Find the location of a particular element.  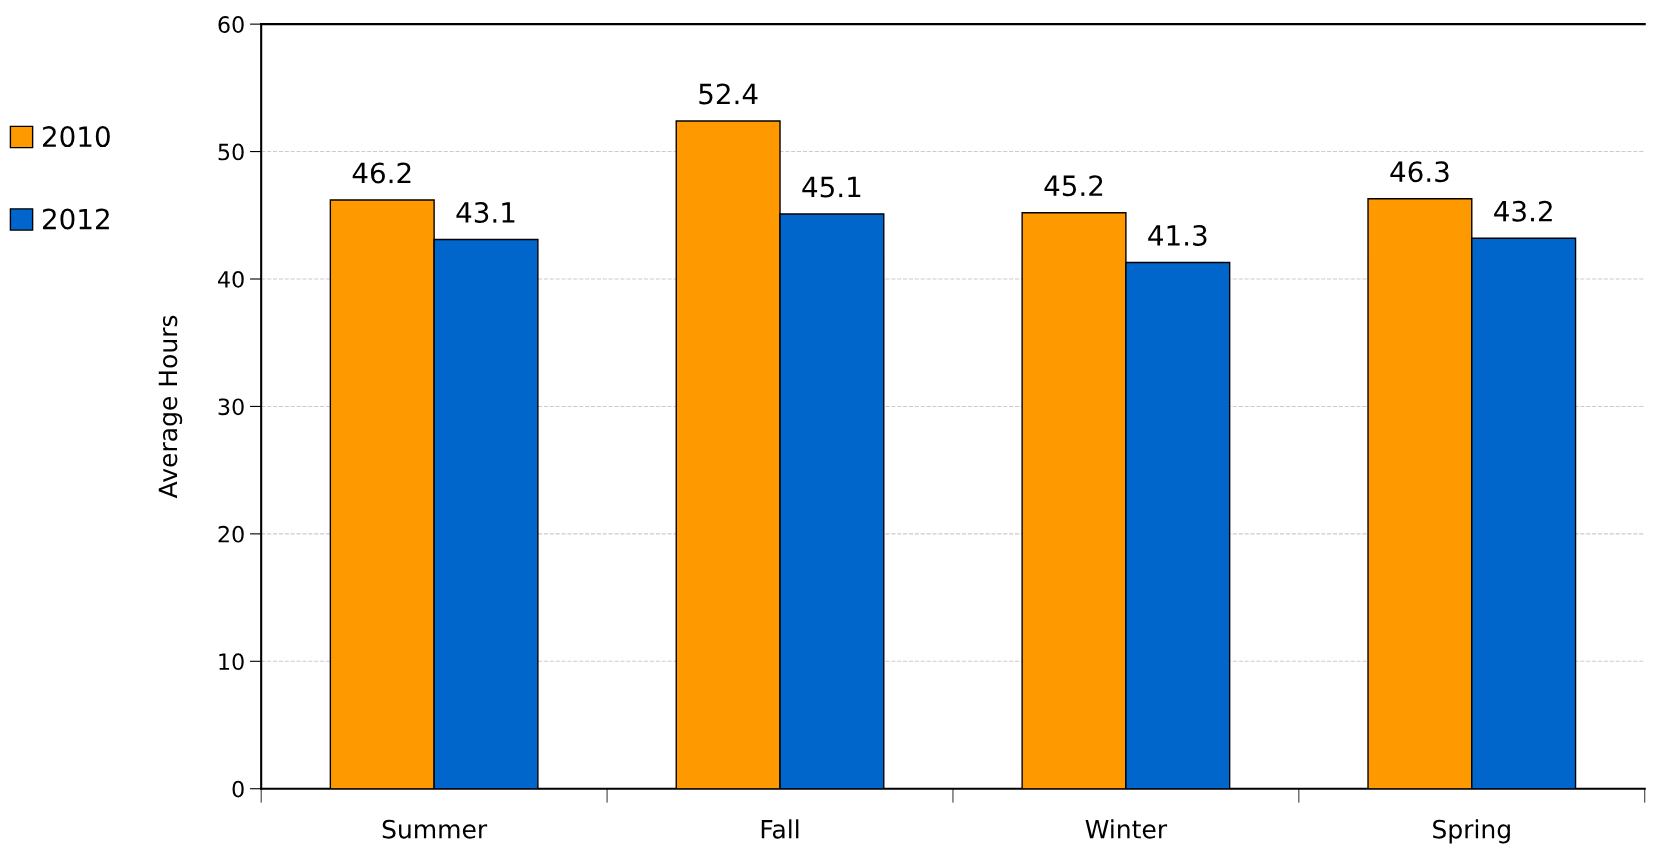

x-tick-label: Summer is located at coordinates (435, 829).